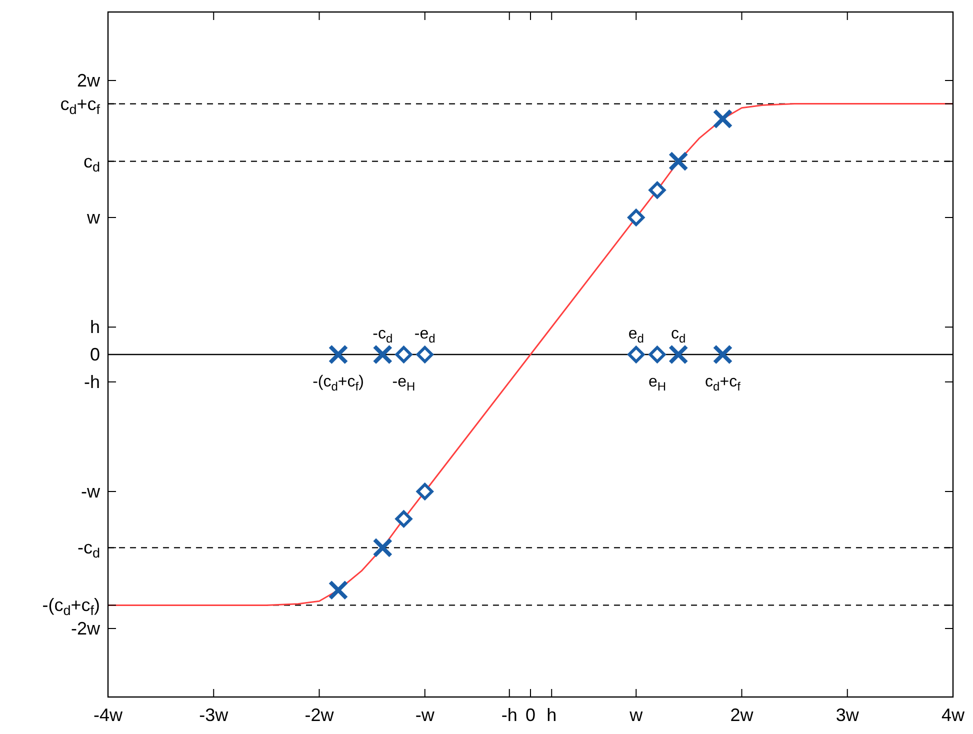 The width and height of the screenshot is (973, 734). I want to click on x-tick-label: -3w, so click(214, 715).